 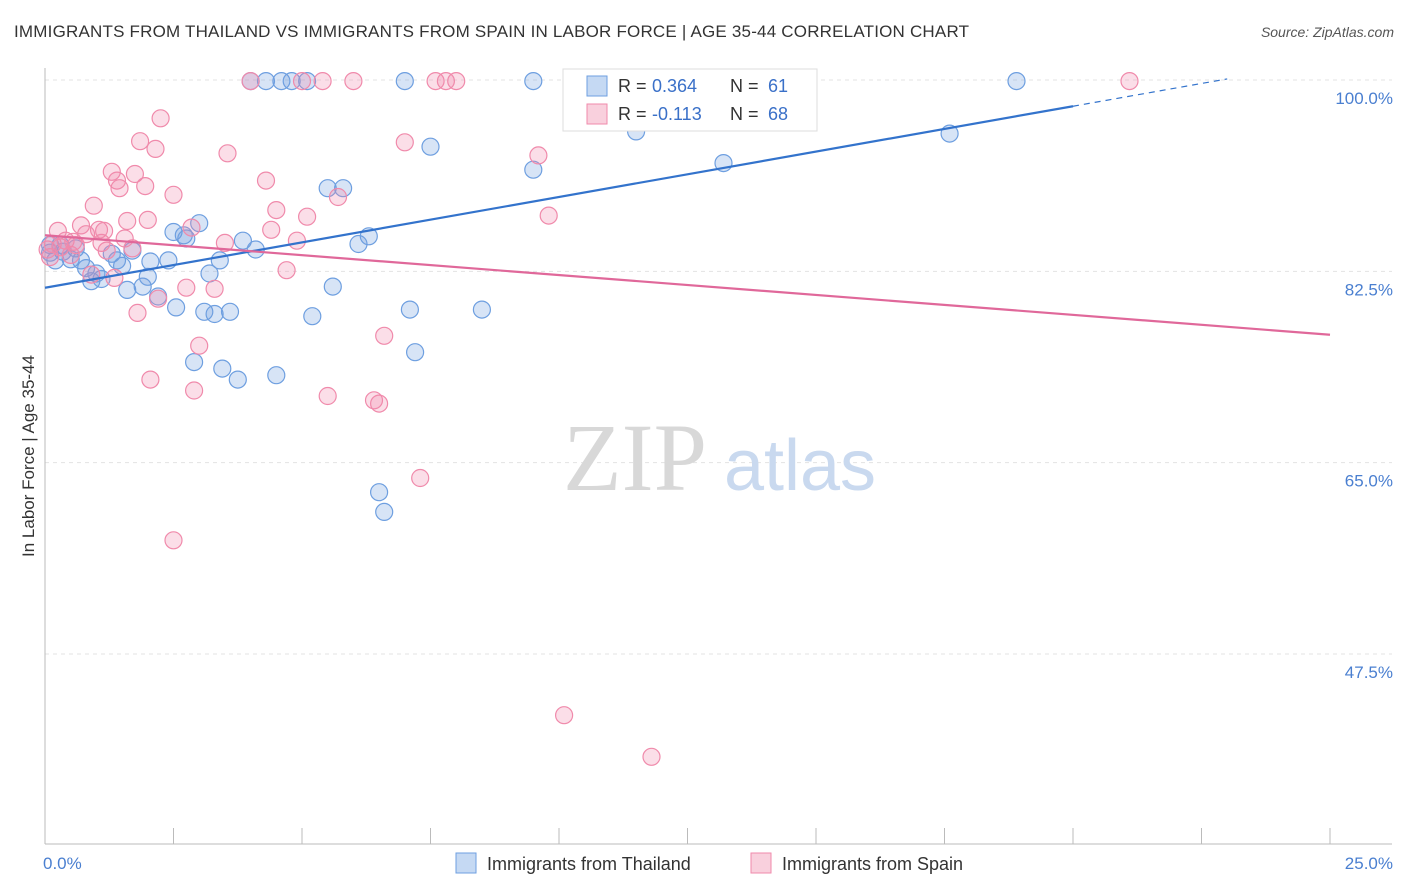 I want to click on legend: R = 0.364 N = 61 R = -0.113 N = 68, so click(x=690, y=100).